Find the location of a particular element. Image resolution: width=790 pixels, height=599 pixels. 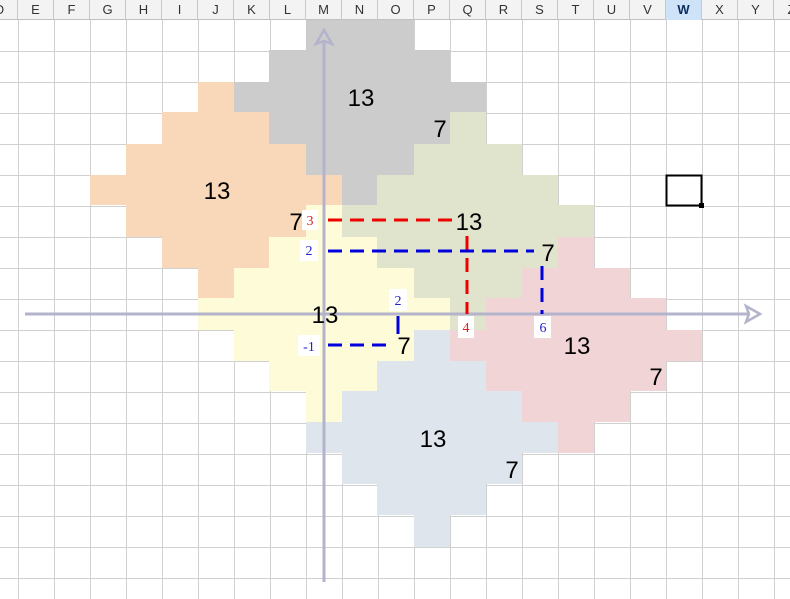

peach-diamond-shape is located at coordinates (216, 190).